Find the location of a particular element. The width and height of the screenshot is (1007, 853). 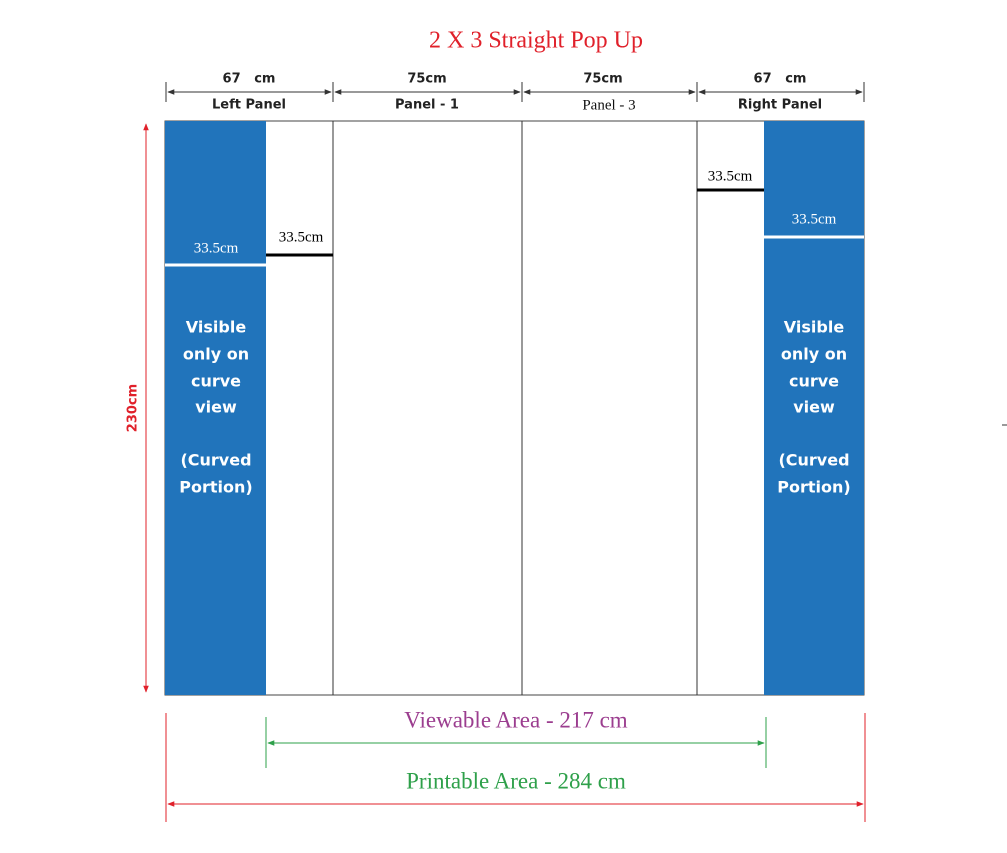

curved-portion-right is located at coordinates (814, 408).